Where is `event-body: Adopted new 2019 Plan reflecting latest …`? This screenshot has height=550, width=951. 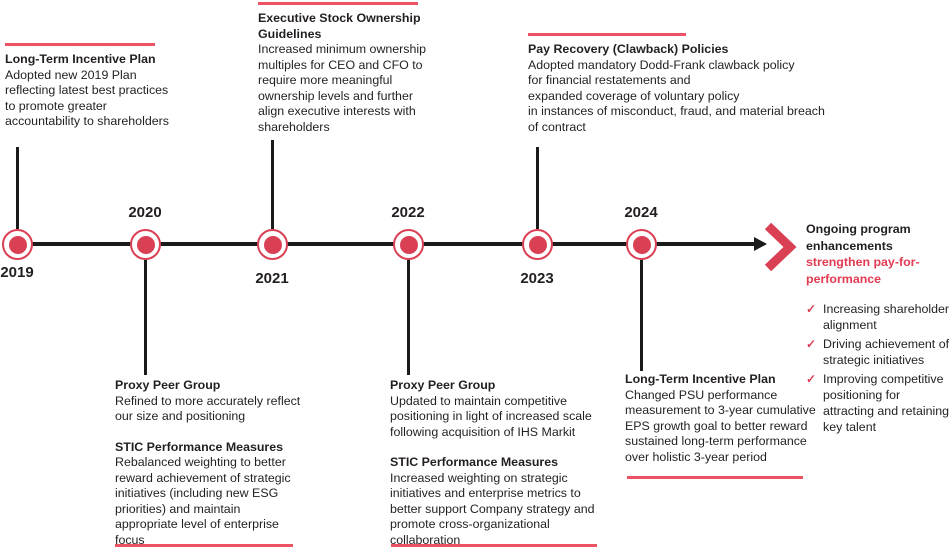 event-body: Adopted new 2019 Plan reflecting latest … is located at coordinates (87, 98).